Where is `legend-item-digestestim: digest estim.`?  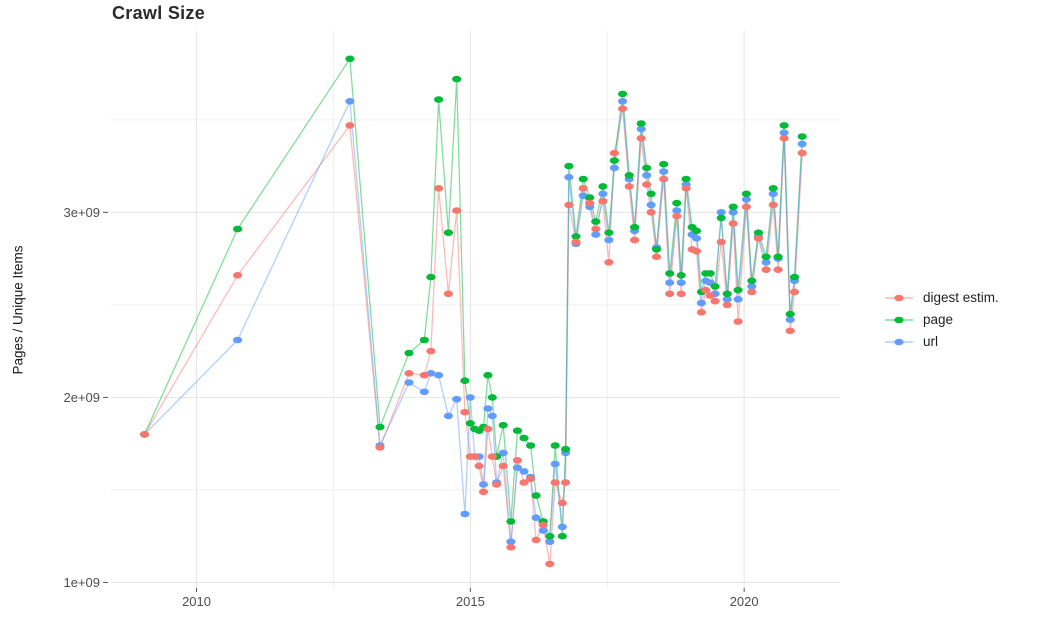 legend-item-digestestim: digest estim. is located at coordinates (941, 297).